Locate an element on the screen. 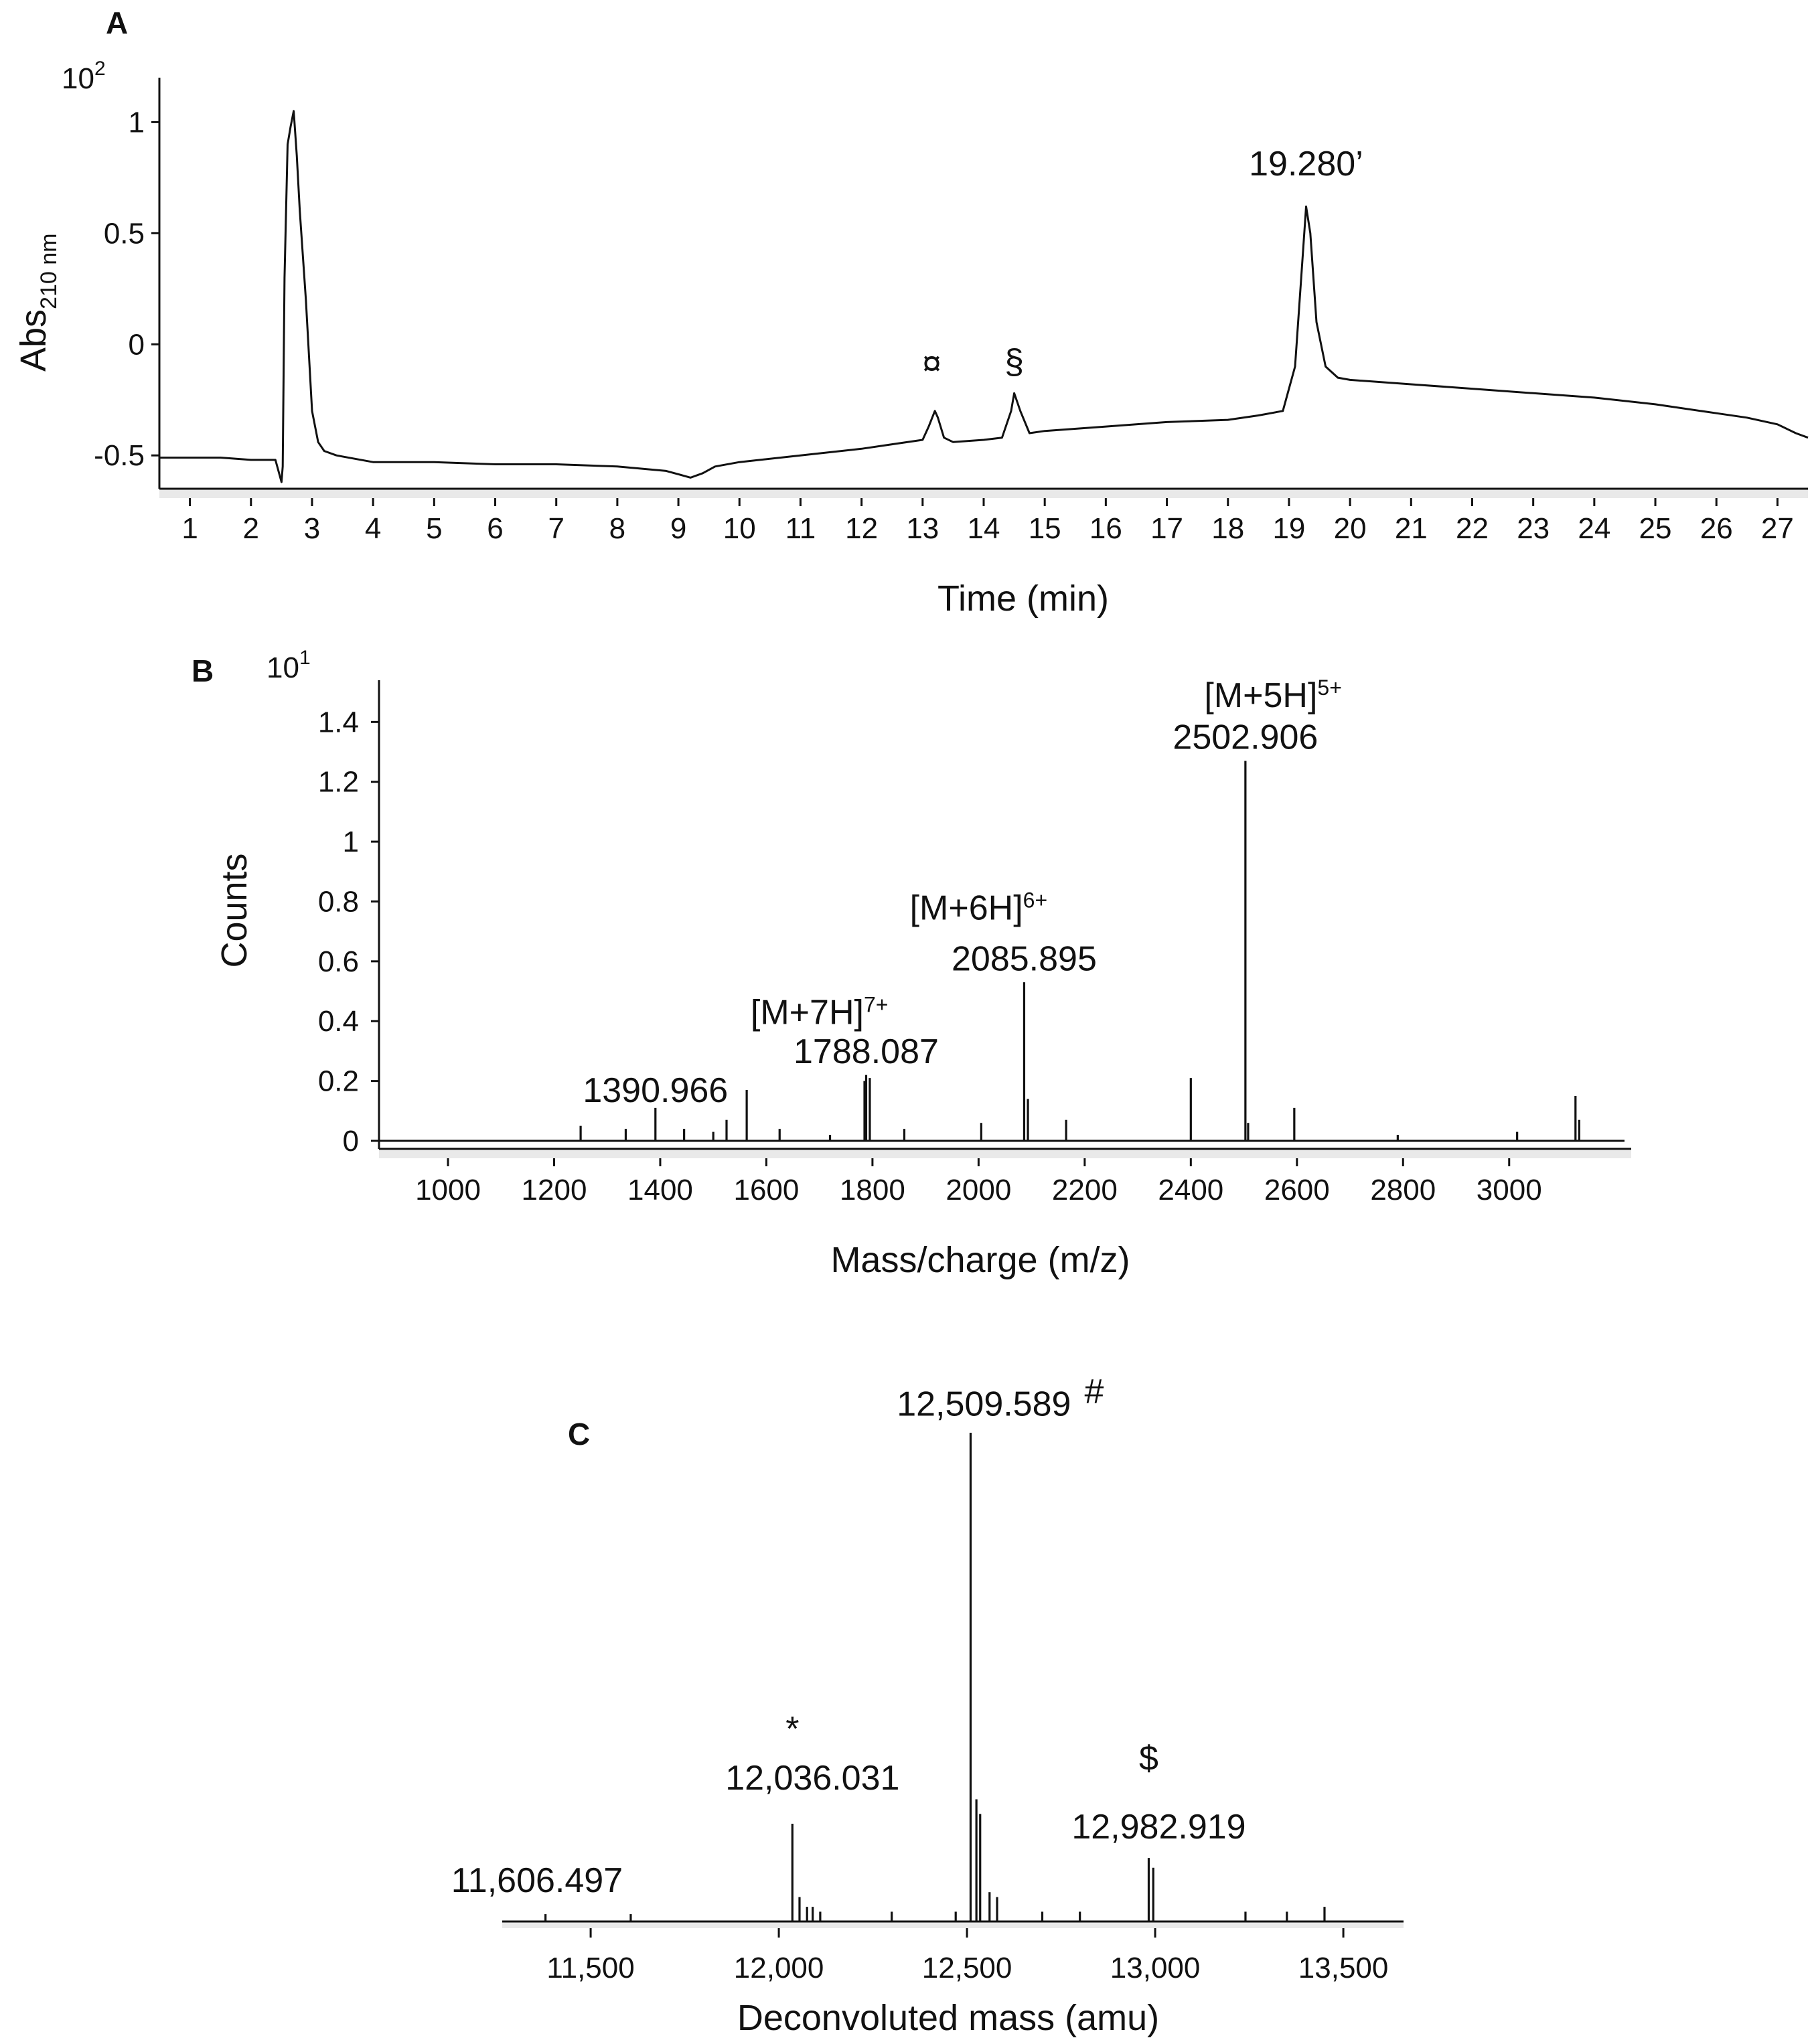 This screenshot has width=1810, height=2044. panel-a-x-tick-label: 16 is located at coordinates (1105, 528).